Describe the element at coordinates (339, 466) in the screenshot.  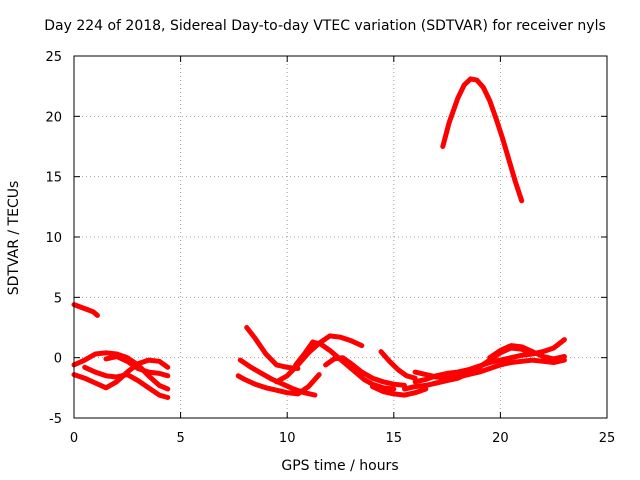
I see `x-axis-label: GPS time / hours` at that location.